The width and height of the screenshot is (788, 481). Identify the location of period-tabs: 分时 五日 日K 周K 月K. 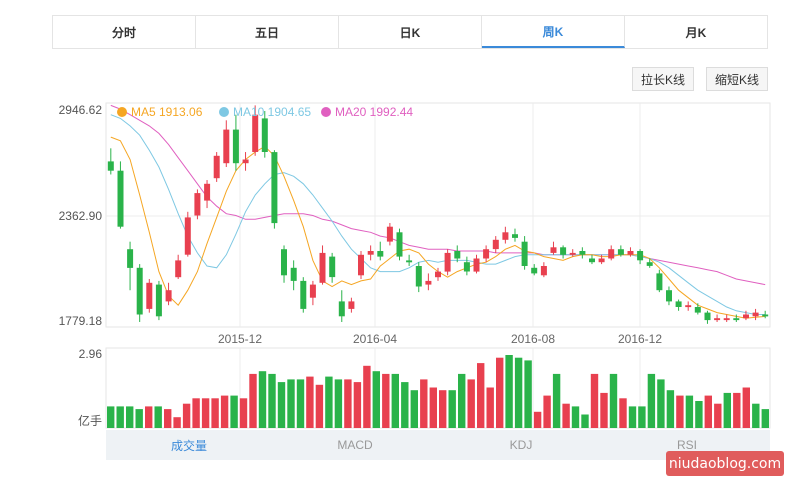
(410, 32).